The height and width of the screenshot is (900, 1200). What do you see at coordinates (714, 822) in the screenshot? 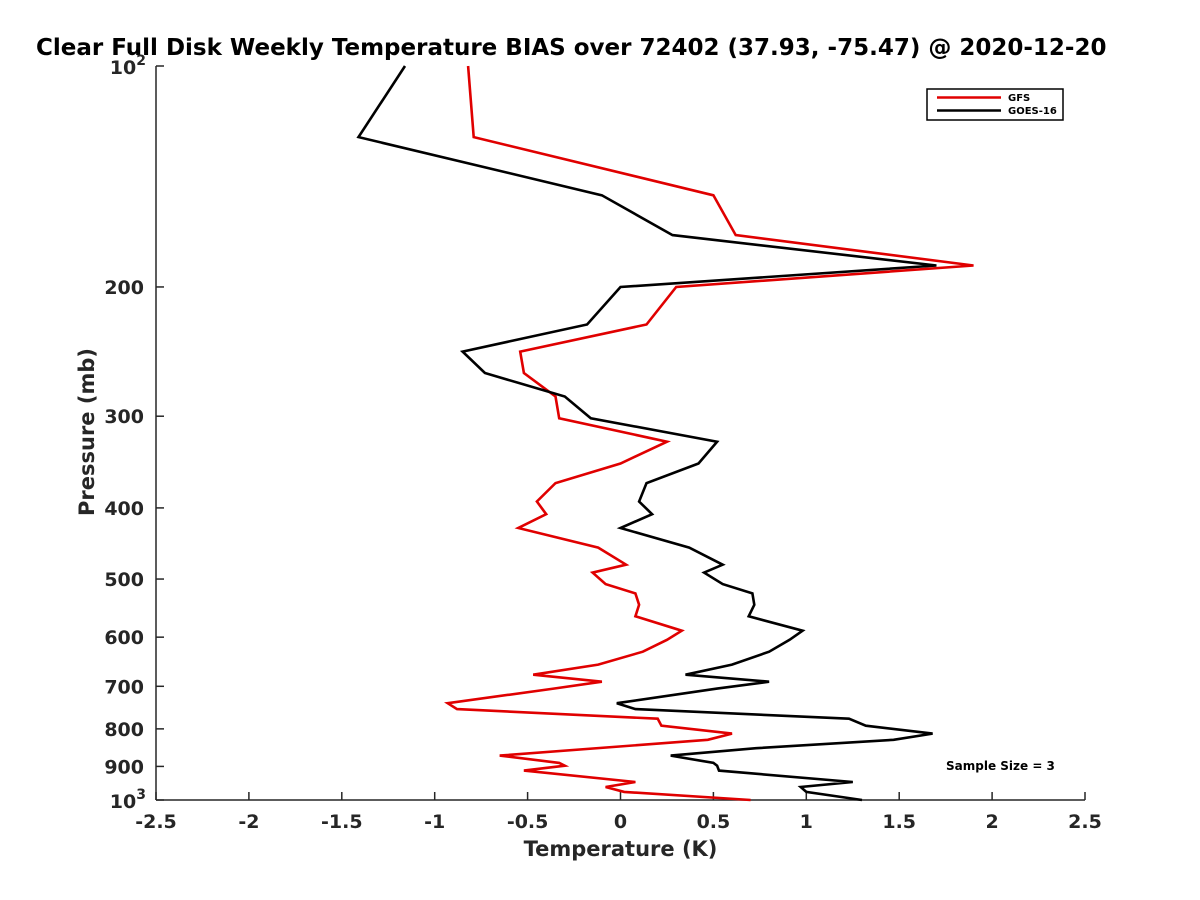
I see `x-tick-label: 0.5` at bounding box center [714, 822].